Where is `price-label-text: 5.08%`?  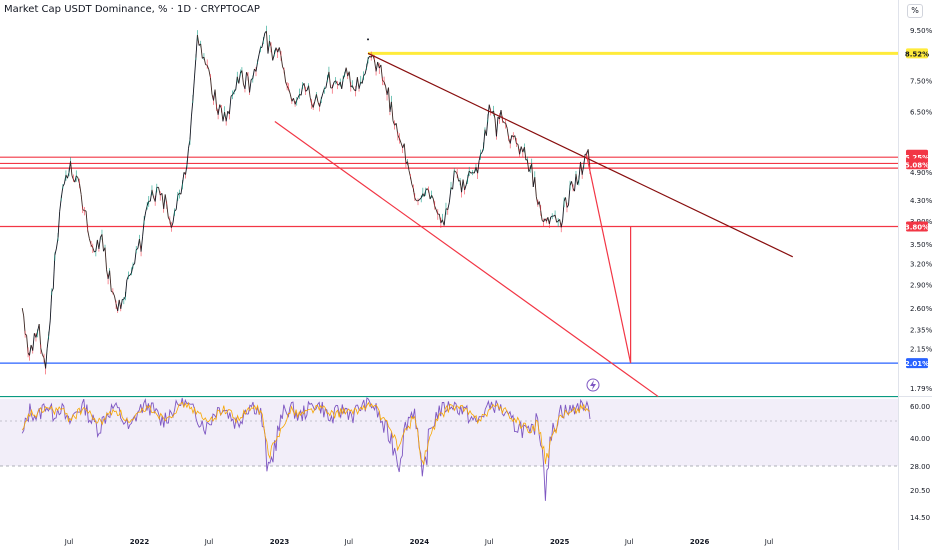
price-label-text: 5.08% is located at coordinates (917, 165).